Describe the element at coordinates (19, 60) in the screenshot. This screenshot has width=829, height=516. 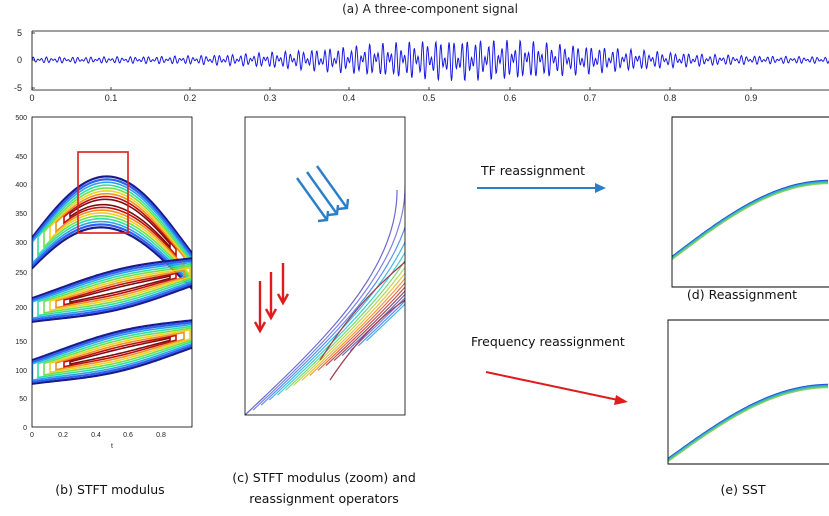
I see `panel-a-ytick: 0` at that location.